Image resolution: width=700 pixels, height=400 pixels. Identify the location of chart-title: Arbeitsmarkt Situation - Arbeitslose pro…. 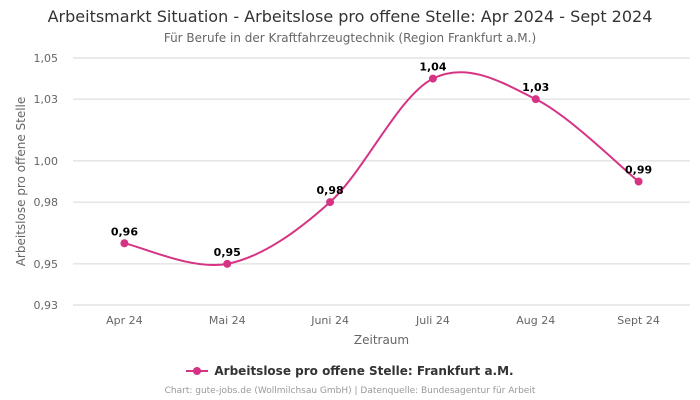
(350, 16).